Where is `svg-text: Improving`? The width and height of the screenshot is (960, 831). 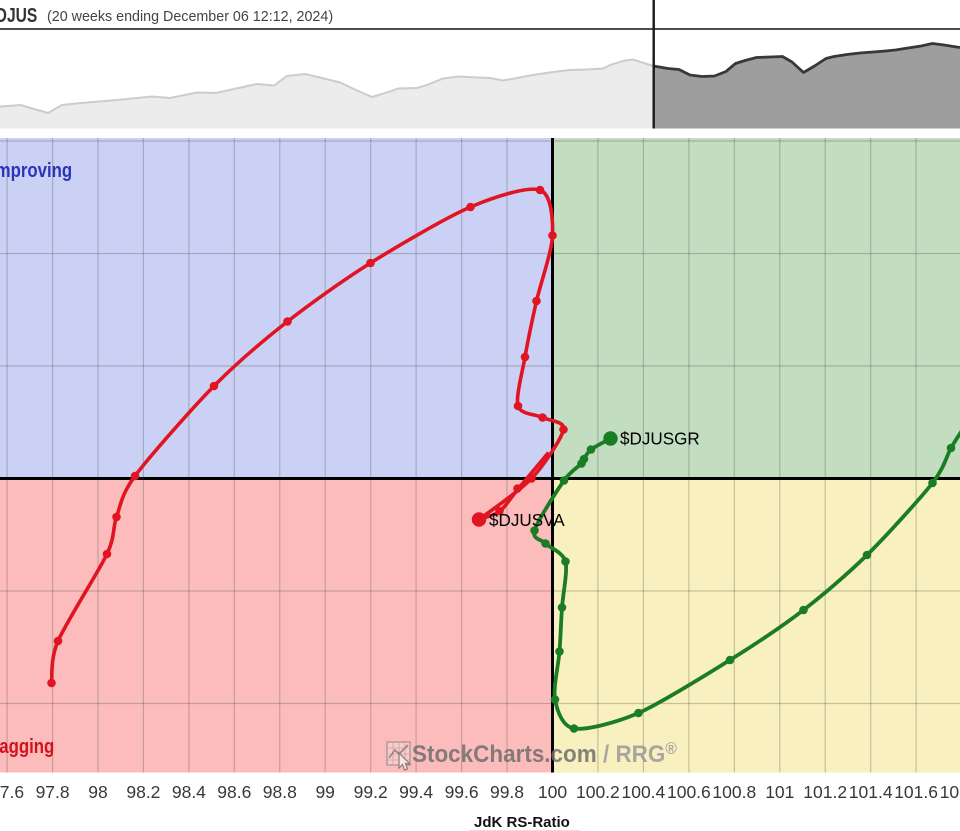 svg-text: Improving is located at coordinates (36, 170).